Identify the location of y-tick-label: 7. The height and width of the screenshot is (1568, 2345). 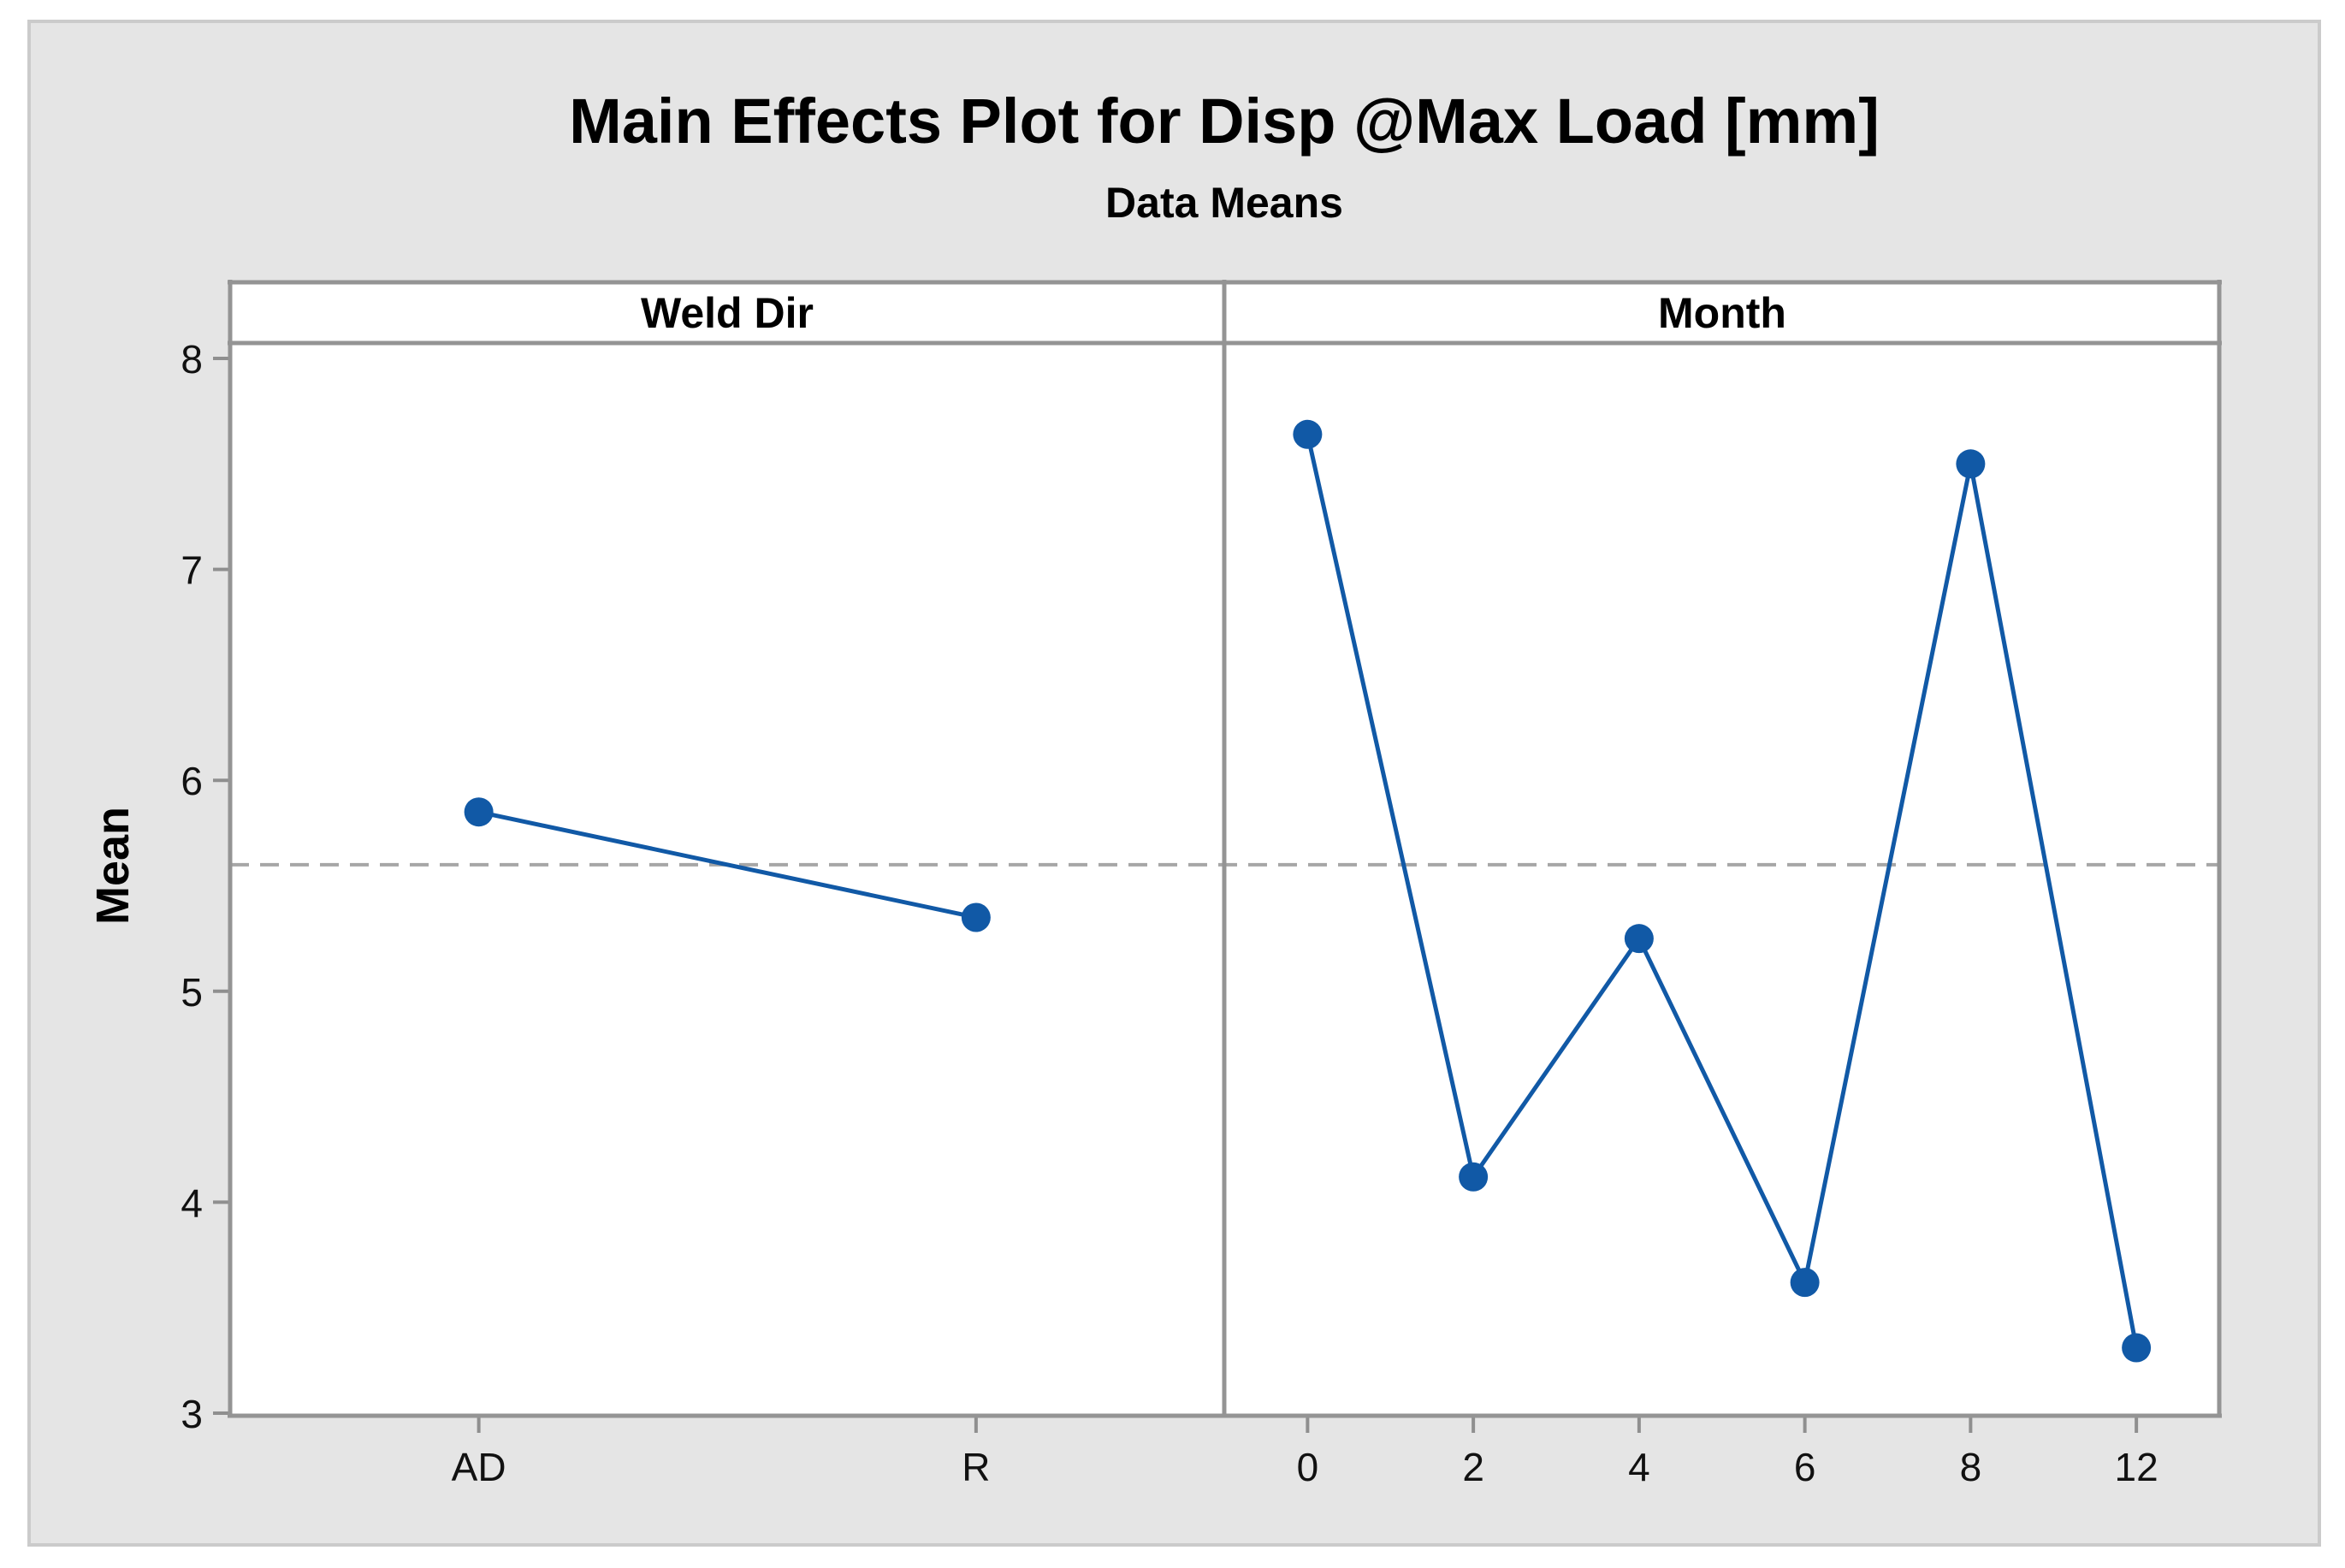
(192, 570).